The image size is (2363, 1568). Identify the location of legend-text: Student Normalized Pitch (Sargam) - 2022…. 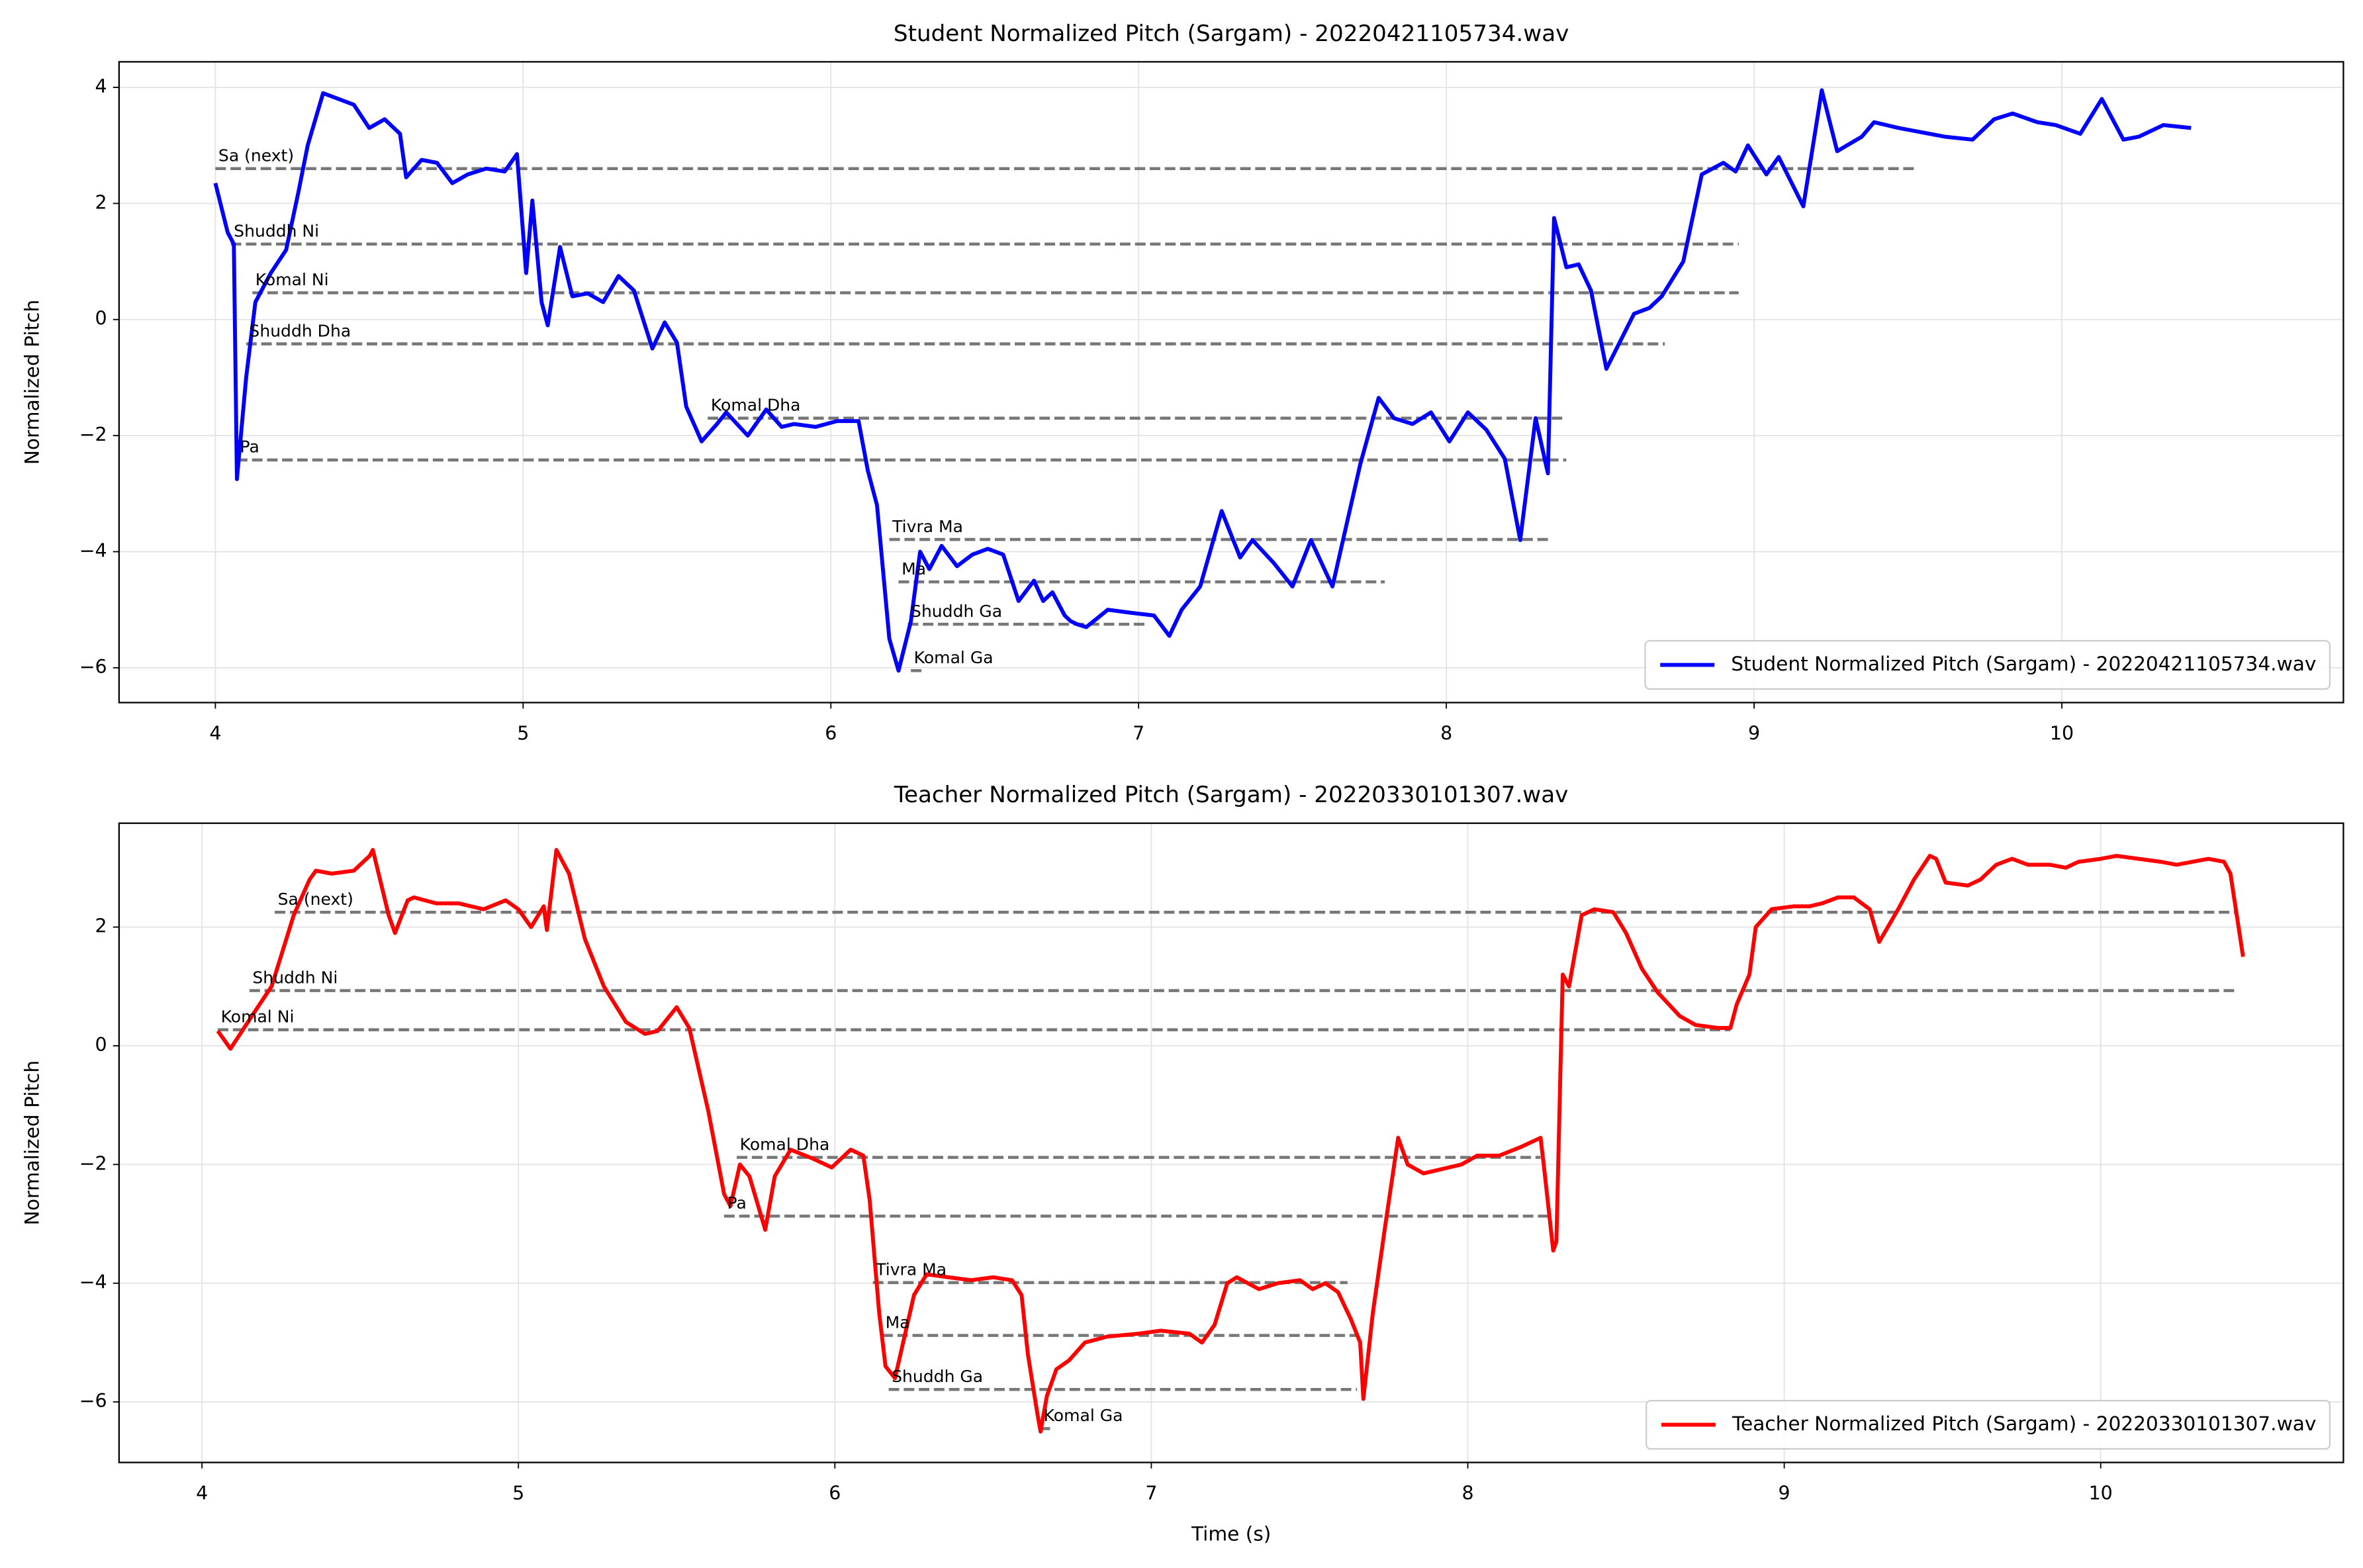
(2023, 664).